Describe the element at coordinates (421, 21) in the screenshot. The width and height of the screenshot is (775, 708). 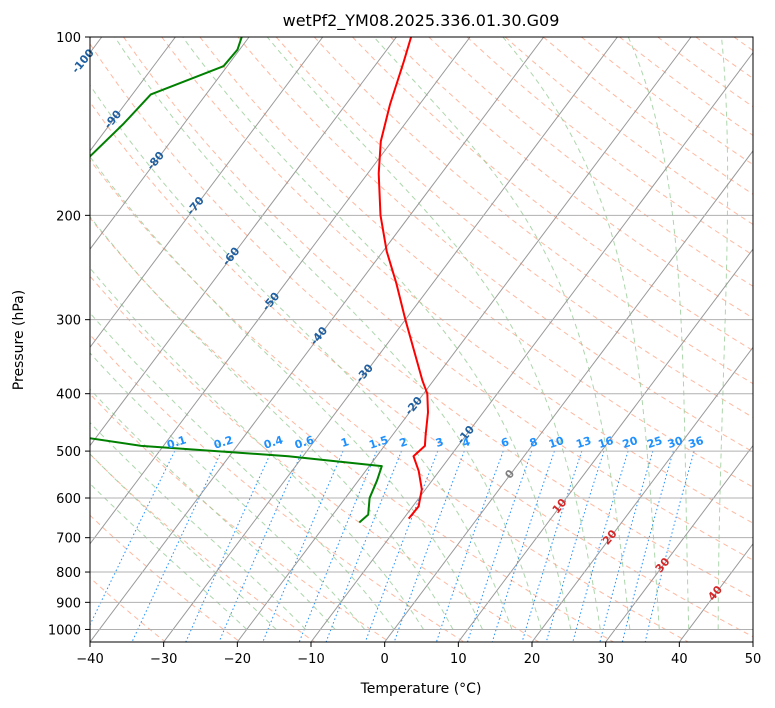
I see `chart-title: wetPf2_YM08.2025.336.01.30.G09` at that location.